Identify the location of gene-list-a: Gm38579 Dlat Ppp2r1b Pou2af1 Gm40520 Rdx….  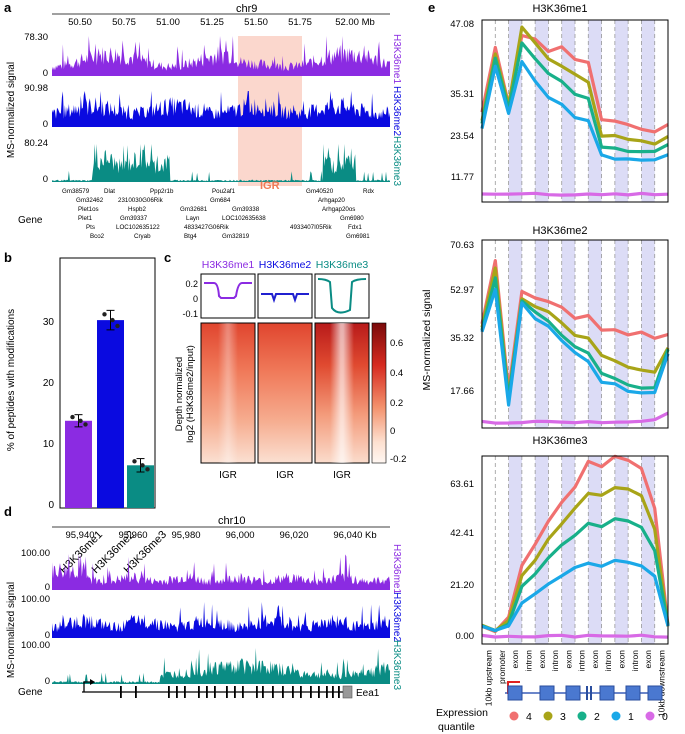
(218, 214).